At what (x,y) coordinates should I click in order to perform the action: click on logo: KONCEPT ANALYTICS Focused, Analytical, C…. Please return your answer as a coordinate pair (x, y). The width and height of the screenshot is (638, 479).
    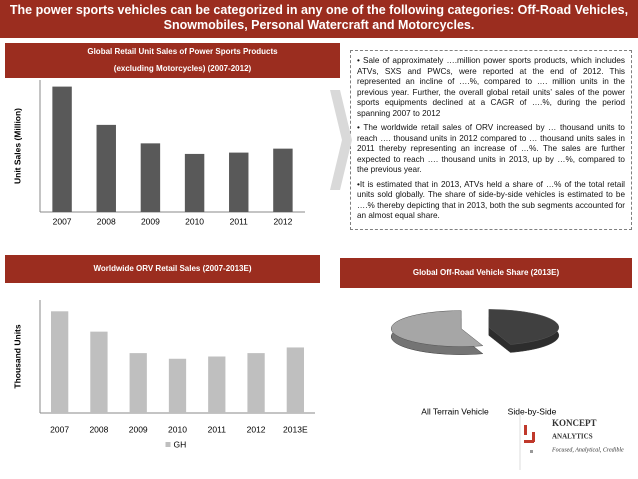
    Looking at the image, I should click on (571, 442).